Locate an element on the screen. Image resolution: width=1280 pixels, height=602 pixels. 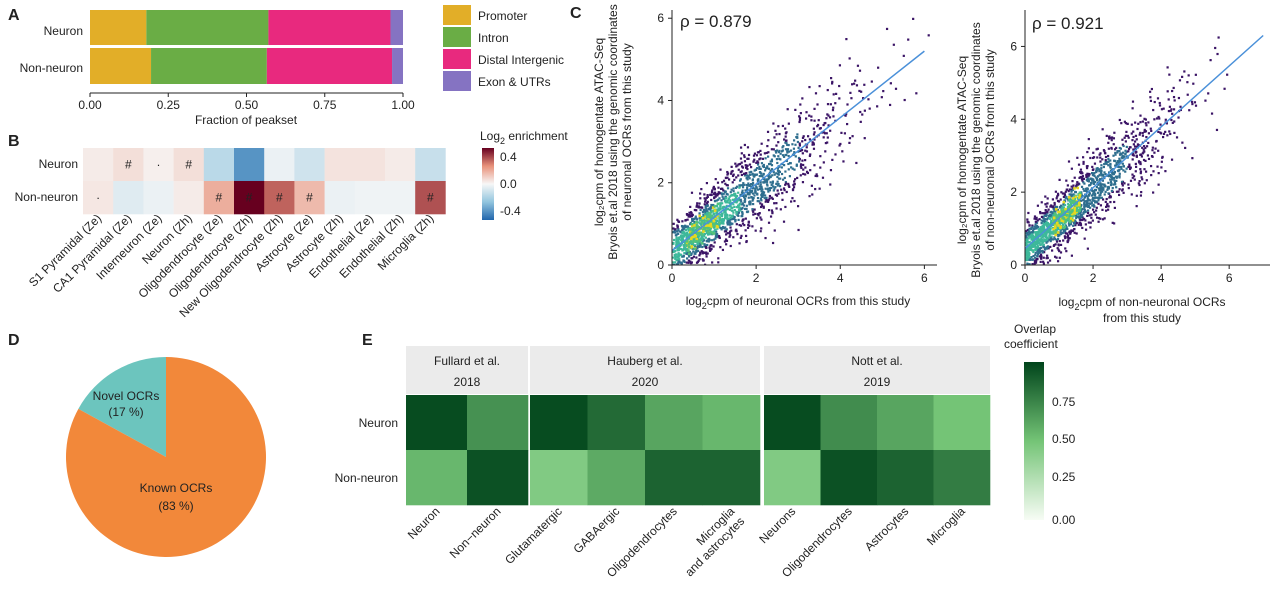
x-tick-label: 2 is located at coordinates (1093, 278).